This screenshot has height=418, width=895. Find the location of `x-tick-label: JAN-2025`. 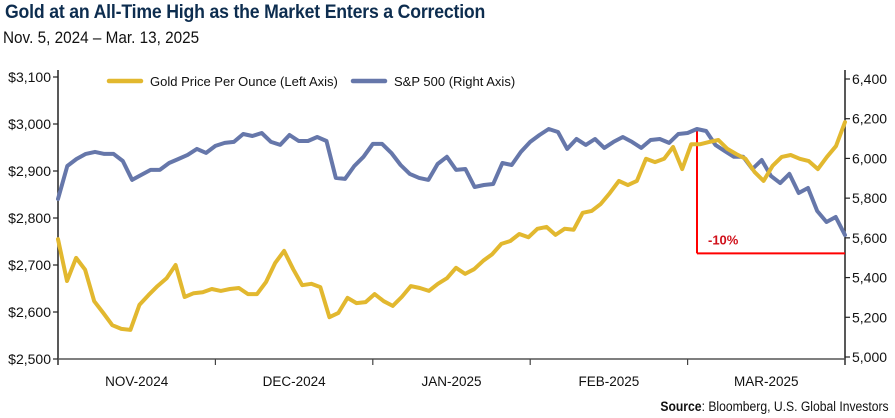

x-tick-label: JAN-2025 is located at coordinates (451, 381).